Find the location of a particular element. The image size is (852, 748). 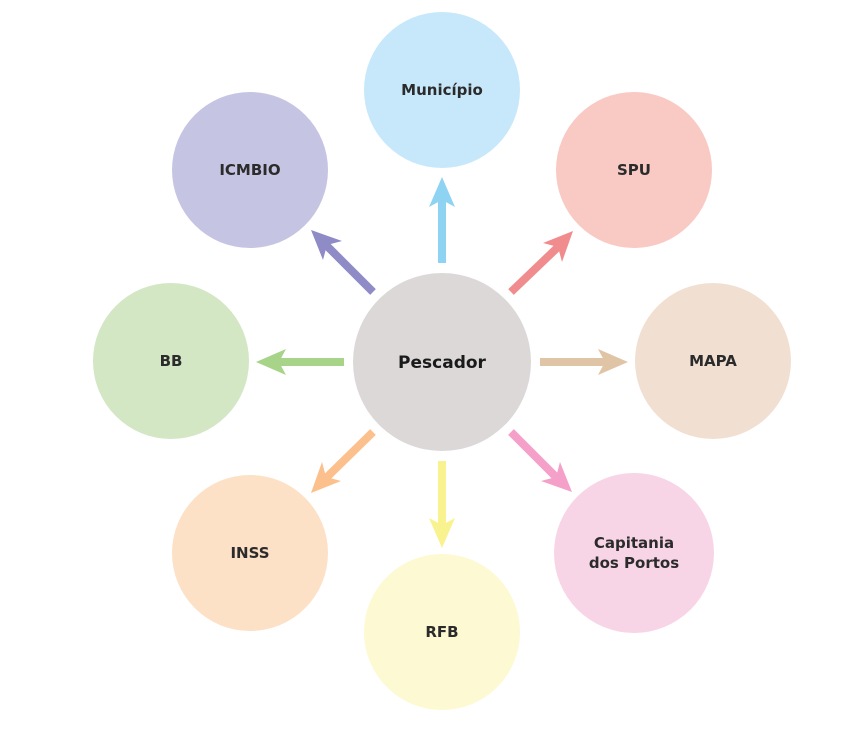

node-capitania-dos-portos: Capitania dos Portos is located at coordinates (634, 553).